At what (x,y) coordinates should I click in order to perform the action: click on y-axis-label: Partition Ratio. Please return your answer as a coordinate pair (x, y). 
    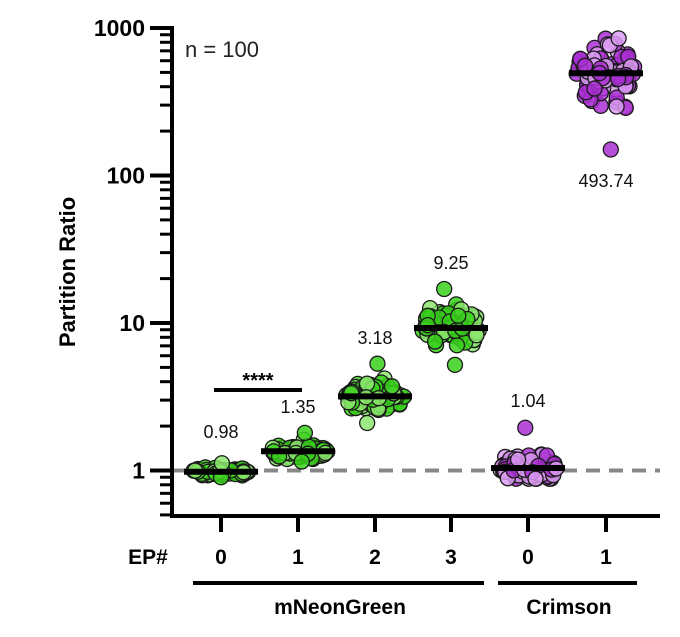
    Looking at the image, I should click on (67, 272).